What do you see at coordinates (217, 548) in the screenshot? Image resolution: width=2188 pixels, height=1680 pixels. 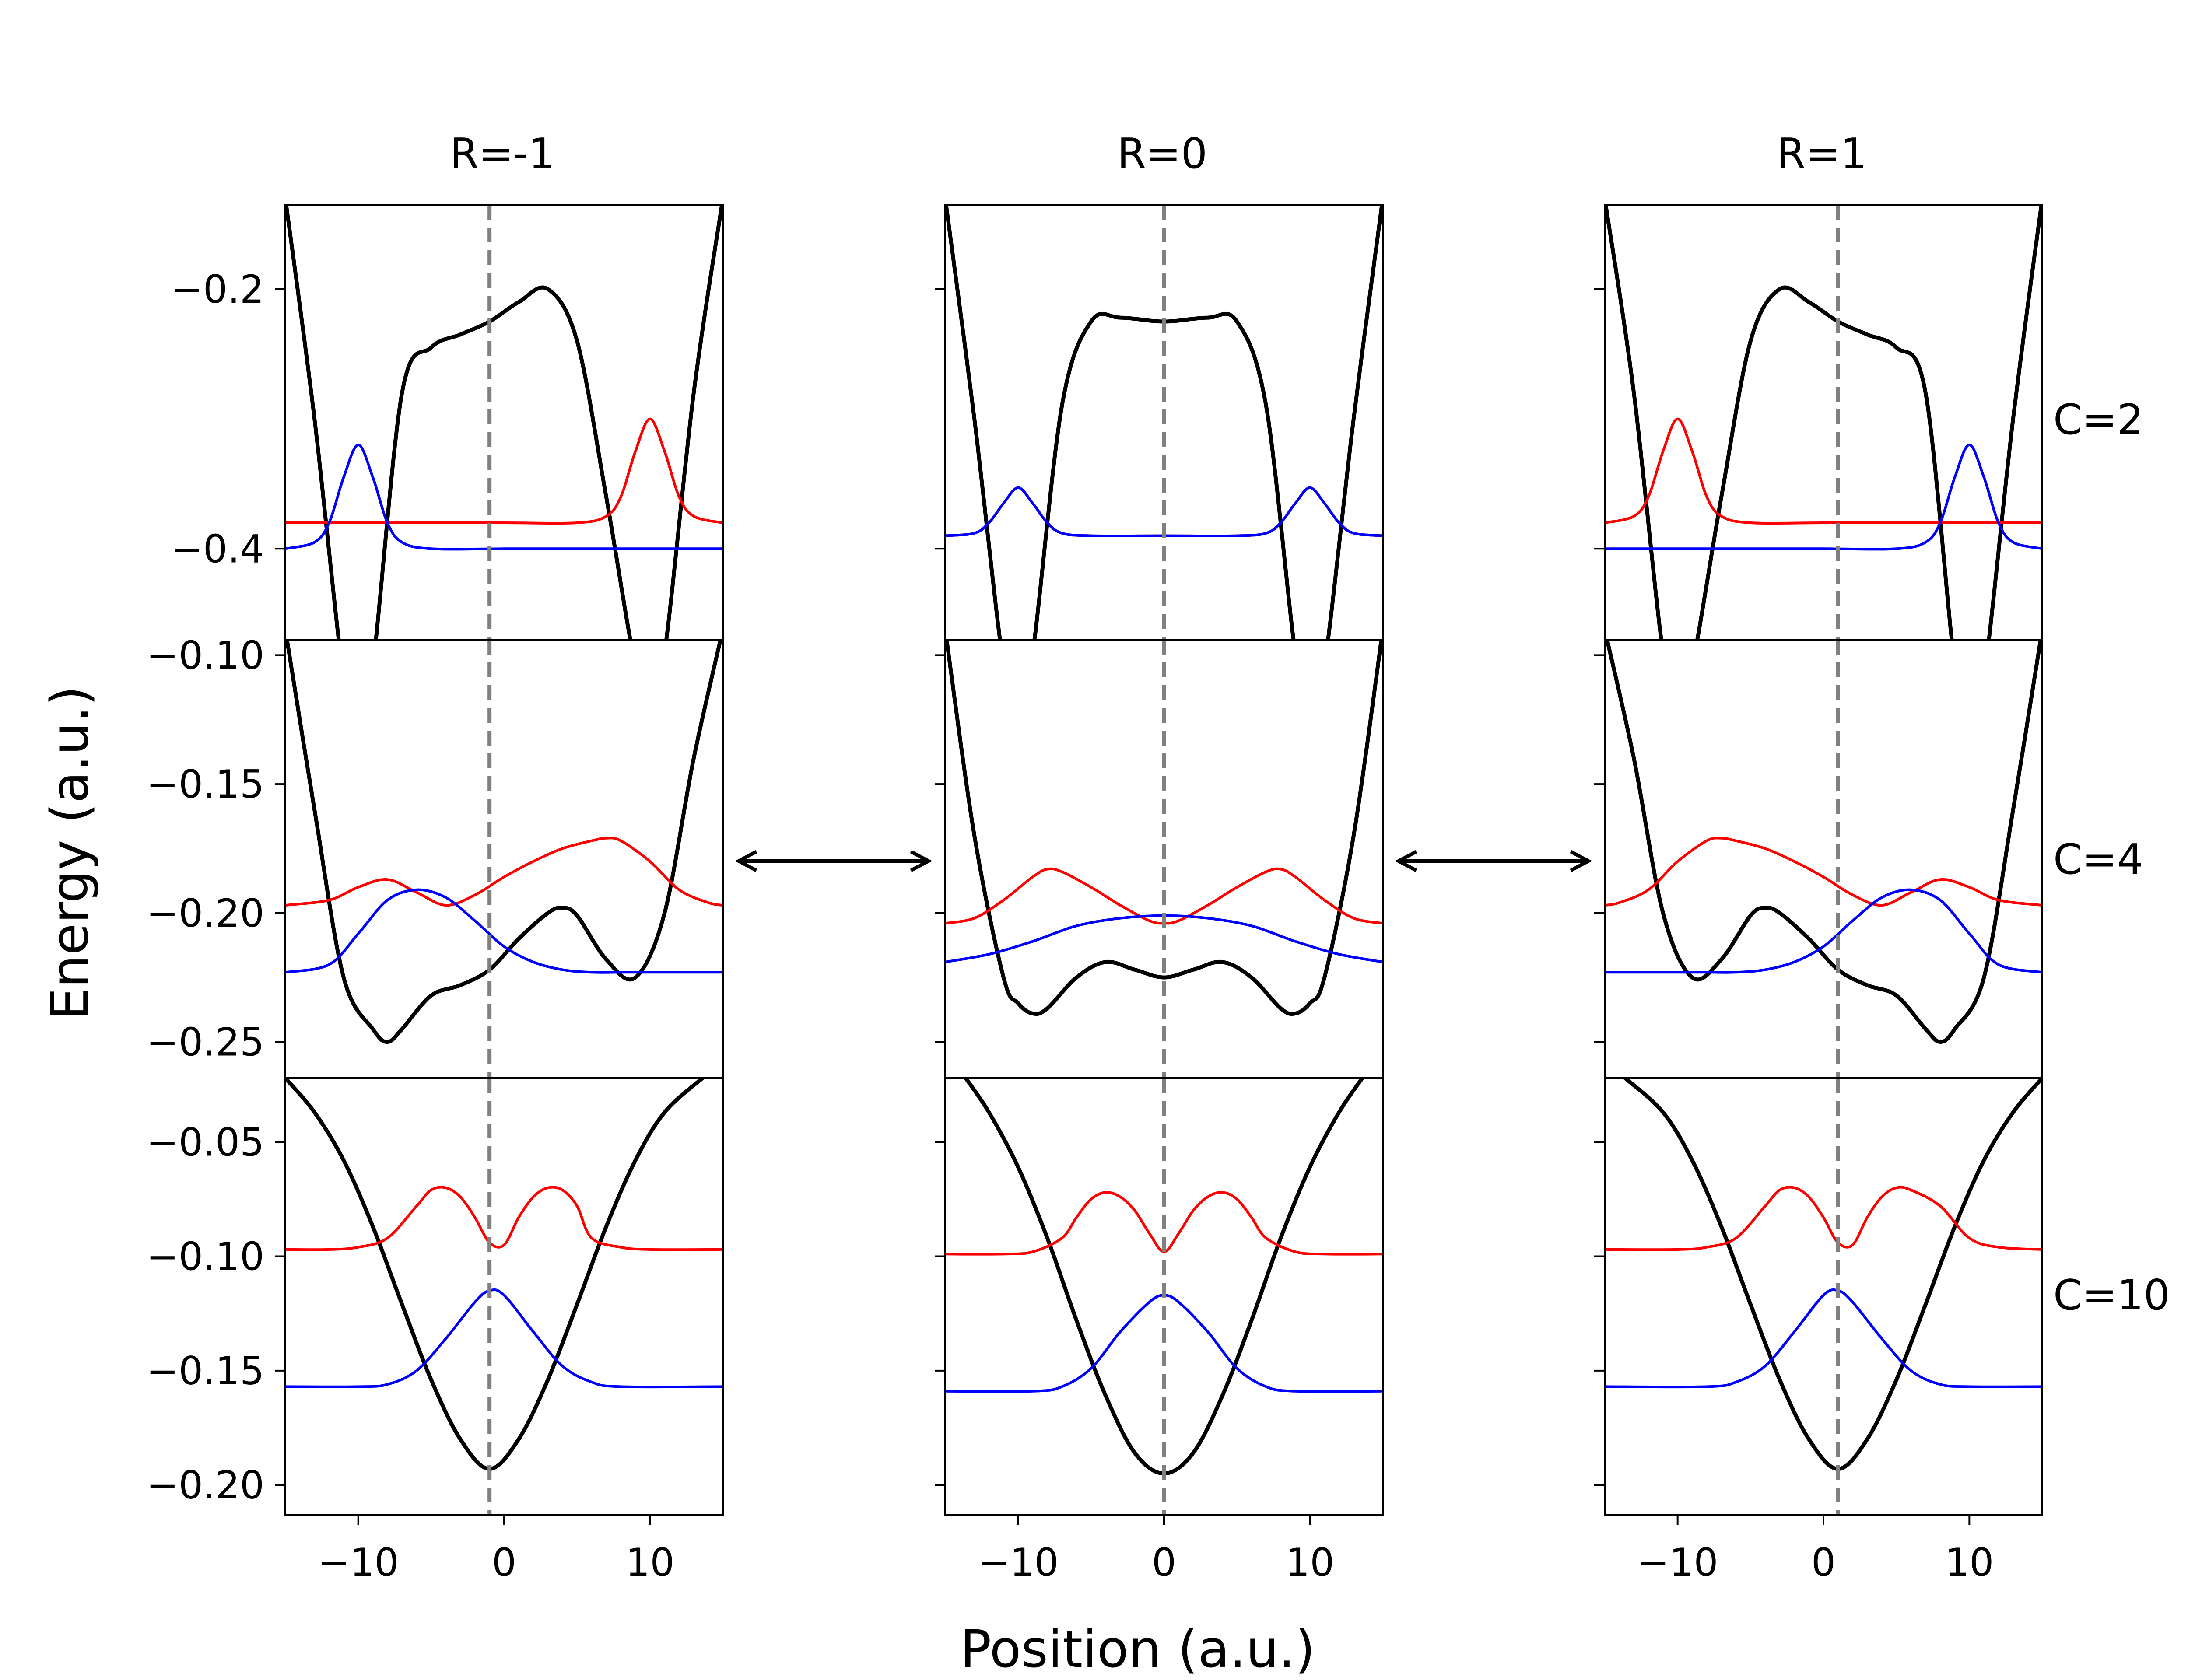 I see `y-tick-label-c-2-1: −0.4` at bounding box center [217, 548].